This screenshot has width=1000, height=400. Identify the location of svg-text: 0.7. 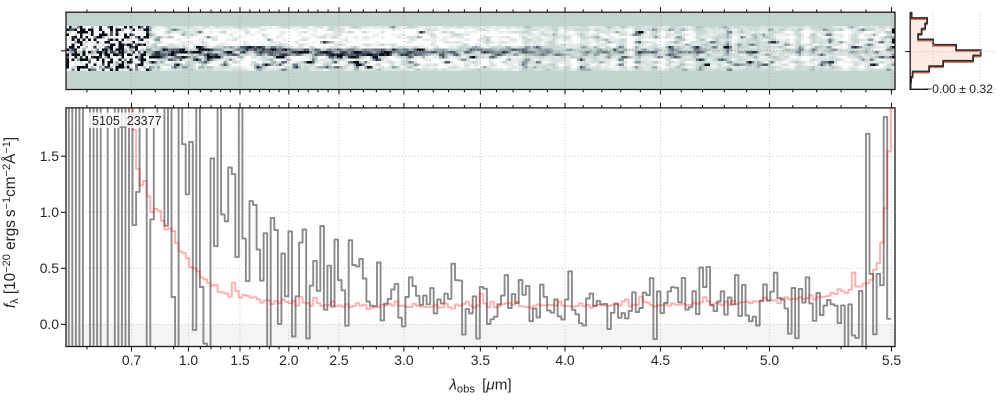
(132, 360).